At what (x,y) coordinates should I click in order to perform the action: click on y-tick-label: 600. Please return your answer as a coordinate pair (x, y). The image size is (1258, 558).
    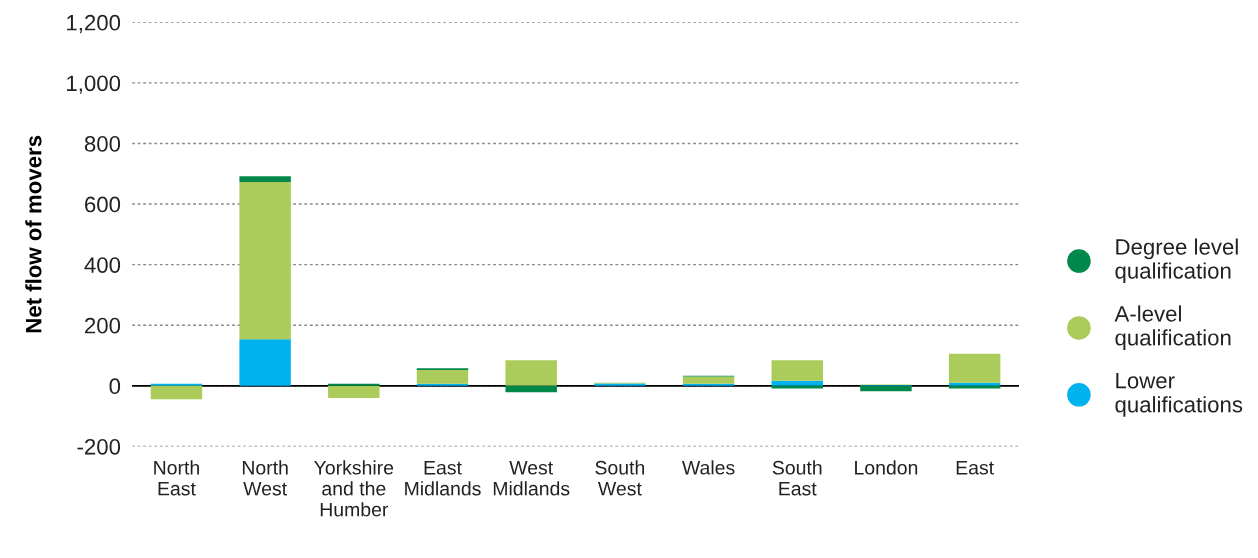
    Looking at the image, I should click on (103, 204).